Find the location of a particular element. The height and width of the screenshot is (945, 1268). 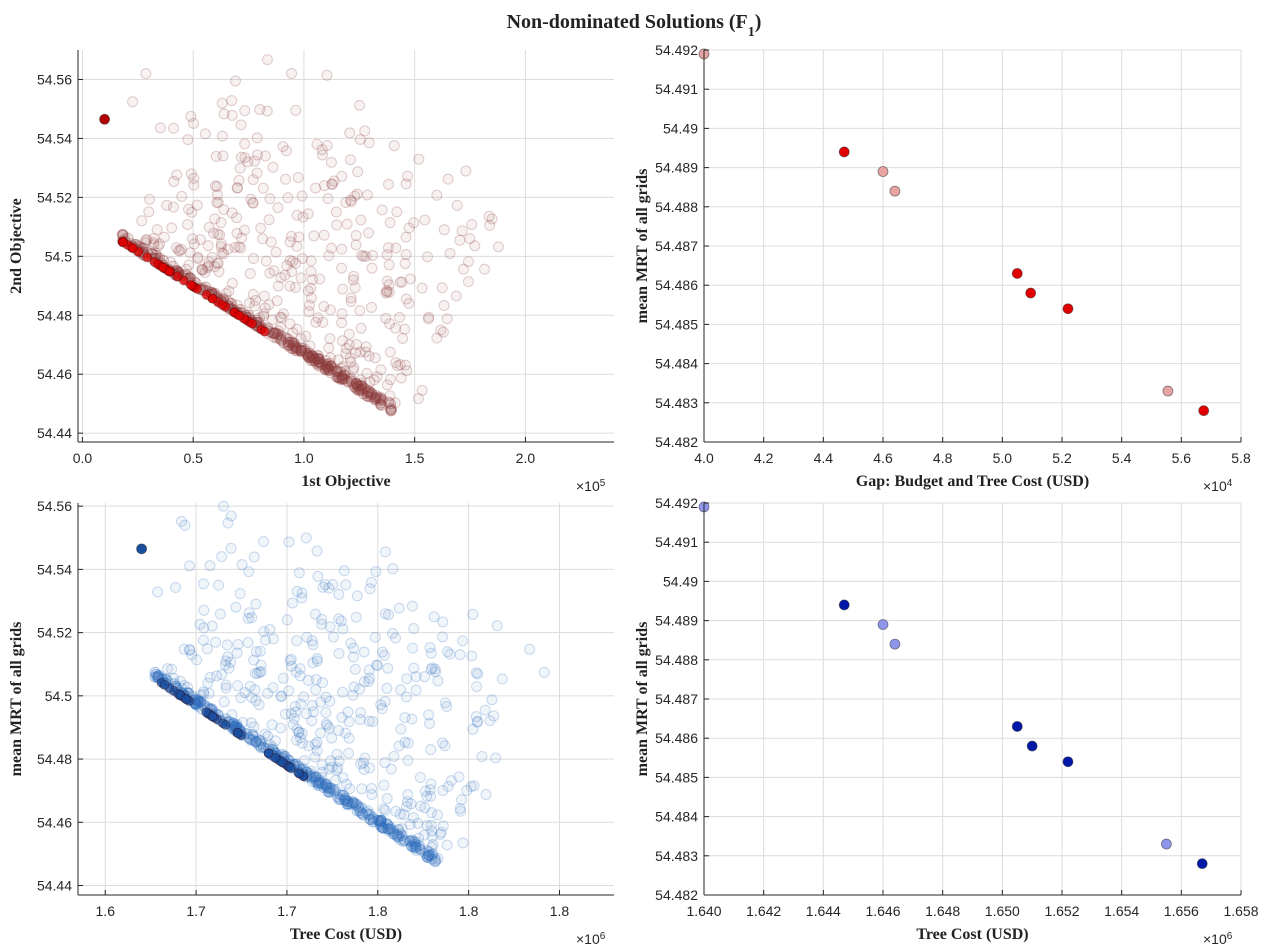

y-tick-label: 54.492 is located at coordinates (676, 50).